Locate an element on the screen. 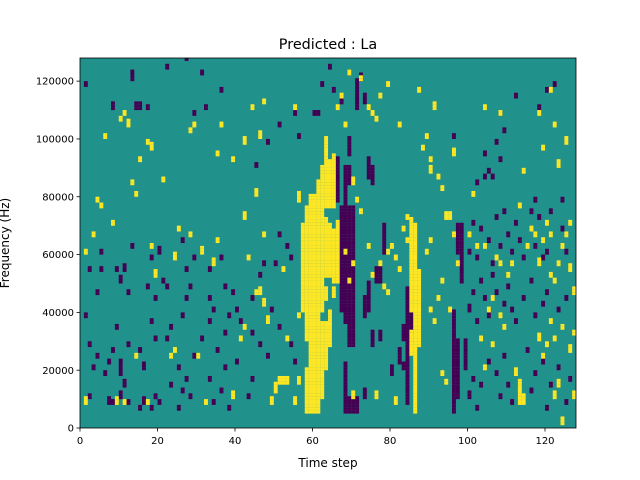  y-tick-label: 60000 is located at coordinates (58, 255).